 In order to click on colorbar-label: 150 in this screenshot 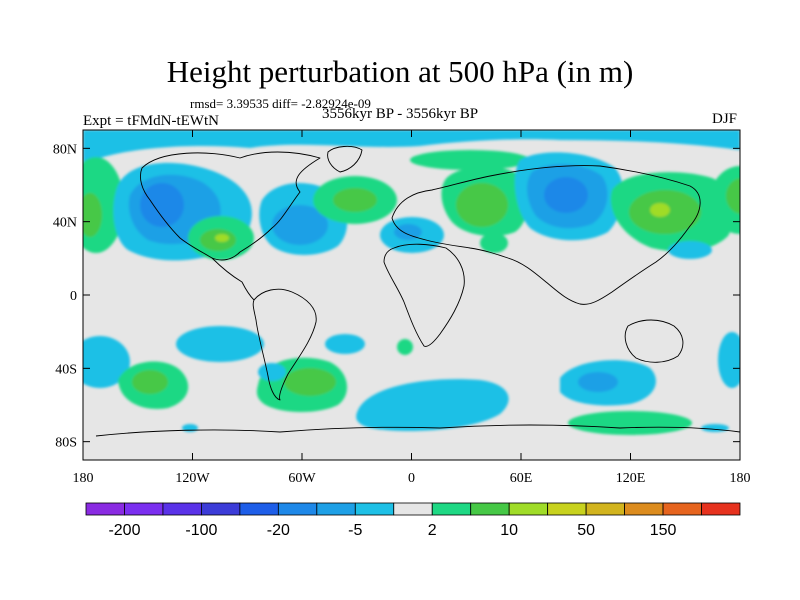, I will do `click(663, 530)`.